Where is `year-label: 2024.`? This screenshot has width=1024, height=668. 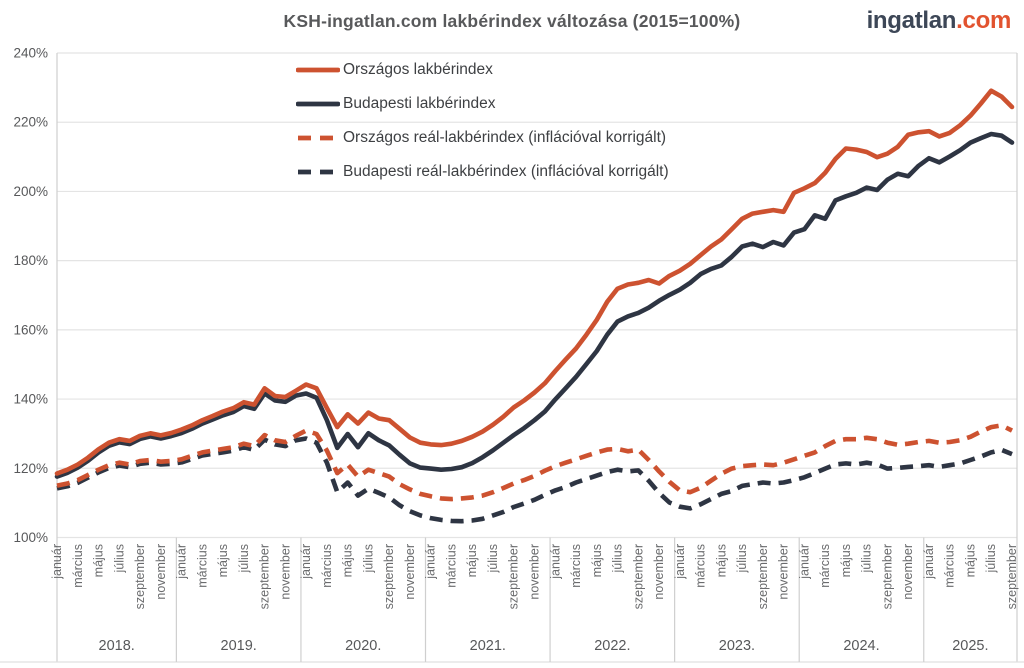 year-label: 2024. is located at coordinates (861, 646).